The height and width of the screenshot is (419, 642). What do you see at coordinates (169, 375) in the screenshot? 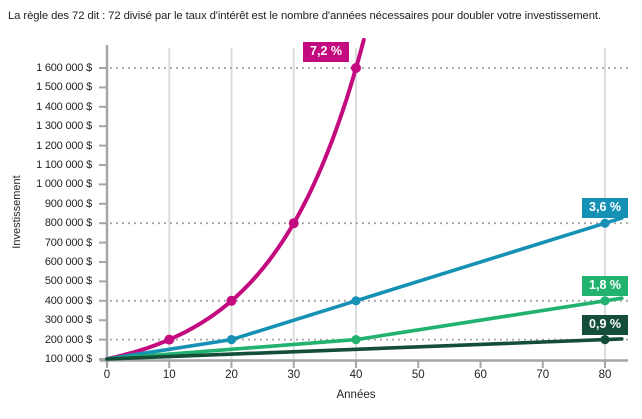
I see `x-tick-label-10: 10` at bounding box center [169, 375].